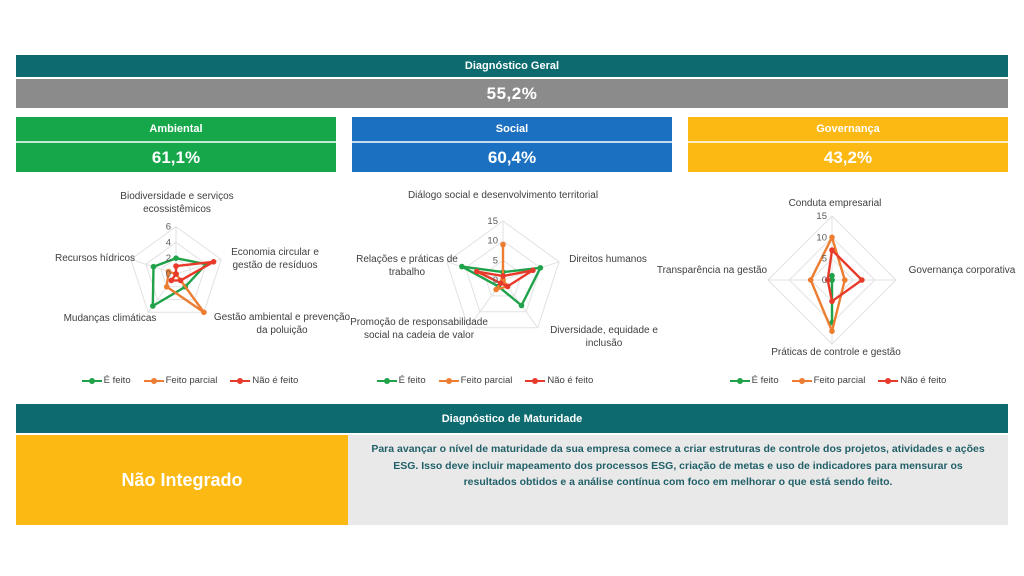 Image resolution: width=1024 pixels, height=576 pixels. I want to click on axis-label: Diversidade, equidade e inclusão, so click(604, 337).